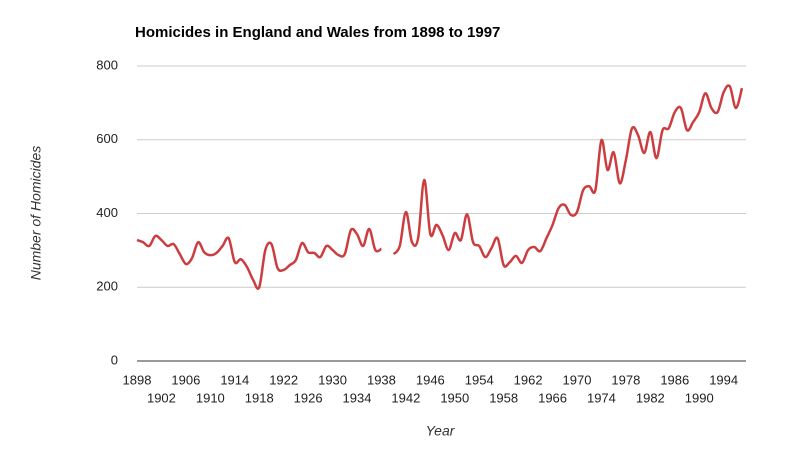 This screenshot has height=459, width=803. Describe the element at coordinates (723, 379) in the screenshot. I see `x-tick-label: 1994` at that location.